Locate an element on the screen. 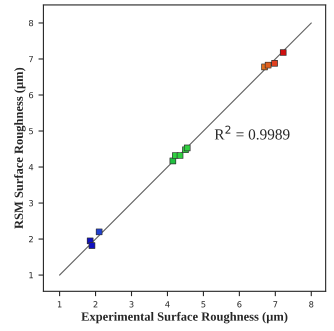 This screenshot has width=334, height=331. x-axis-title: Experimental Surface Roughness (µm) is located at coordinates (184, 318).